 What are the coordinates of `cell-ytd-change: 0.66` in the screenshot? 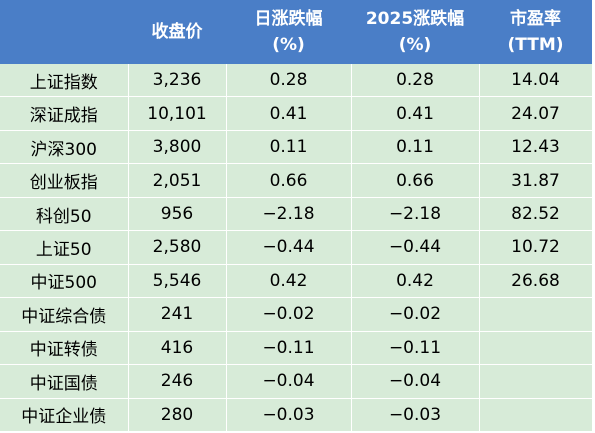 It's located at (415, 180).